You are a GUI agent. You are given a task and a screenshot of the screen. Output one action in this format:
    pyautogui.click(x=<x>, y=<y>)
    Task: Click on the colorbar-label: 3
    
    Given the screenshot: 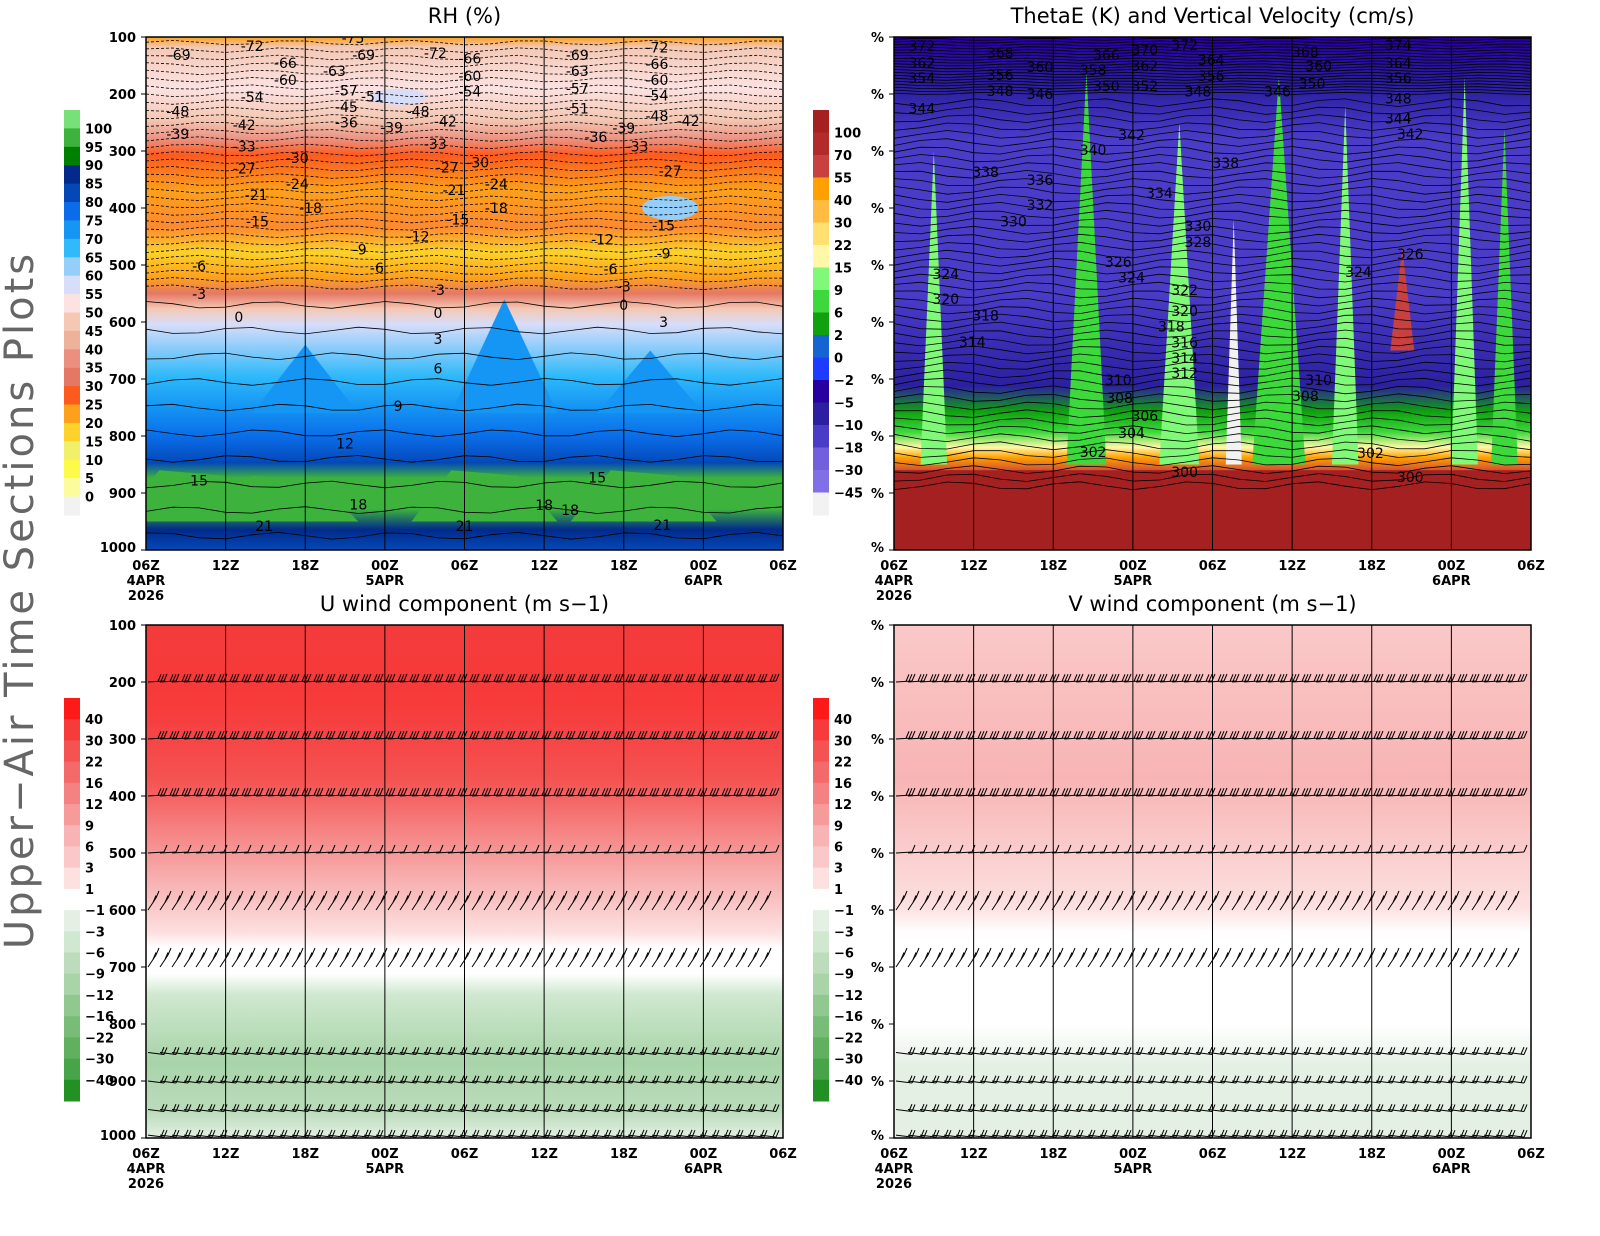 What is the action you would take?
    pyautogui.click(x=89, y=869)
    